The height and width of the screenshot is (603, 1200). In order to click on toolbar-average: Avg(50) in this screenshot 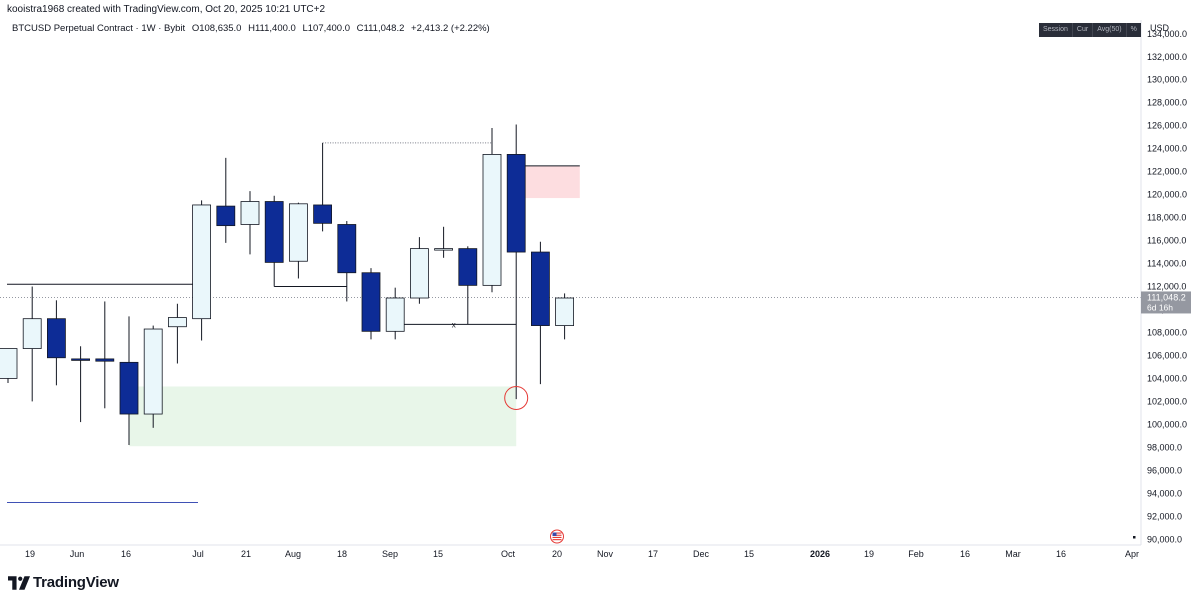, I will do `click(1108, 30)`.